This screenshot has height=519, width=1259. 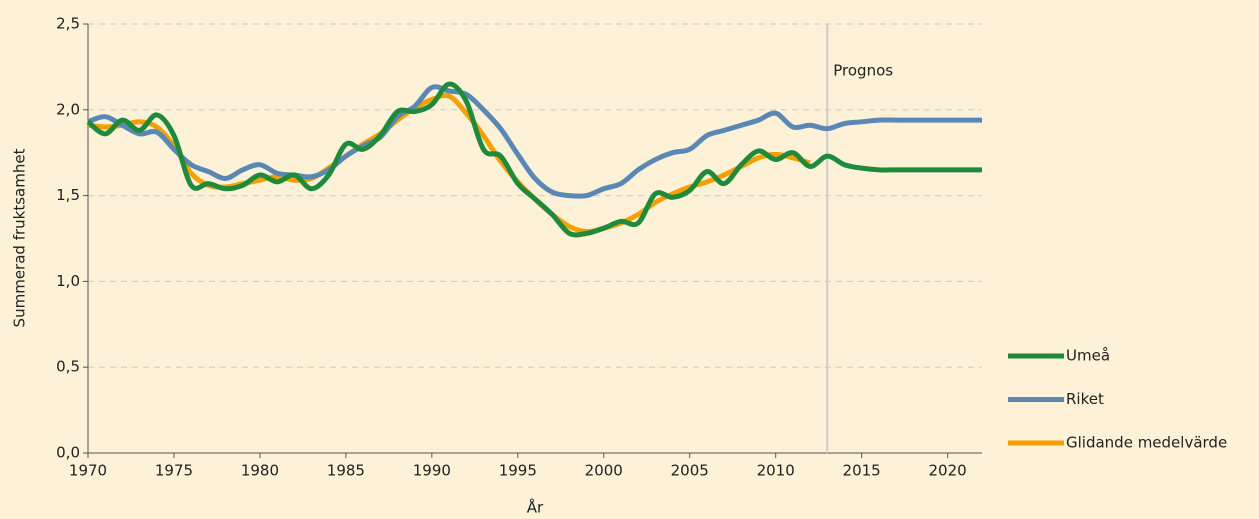 I want to click on y-tick-label: 2,0, so click(x=68, y=109).